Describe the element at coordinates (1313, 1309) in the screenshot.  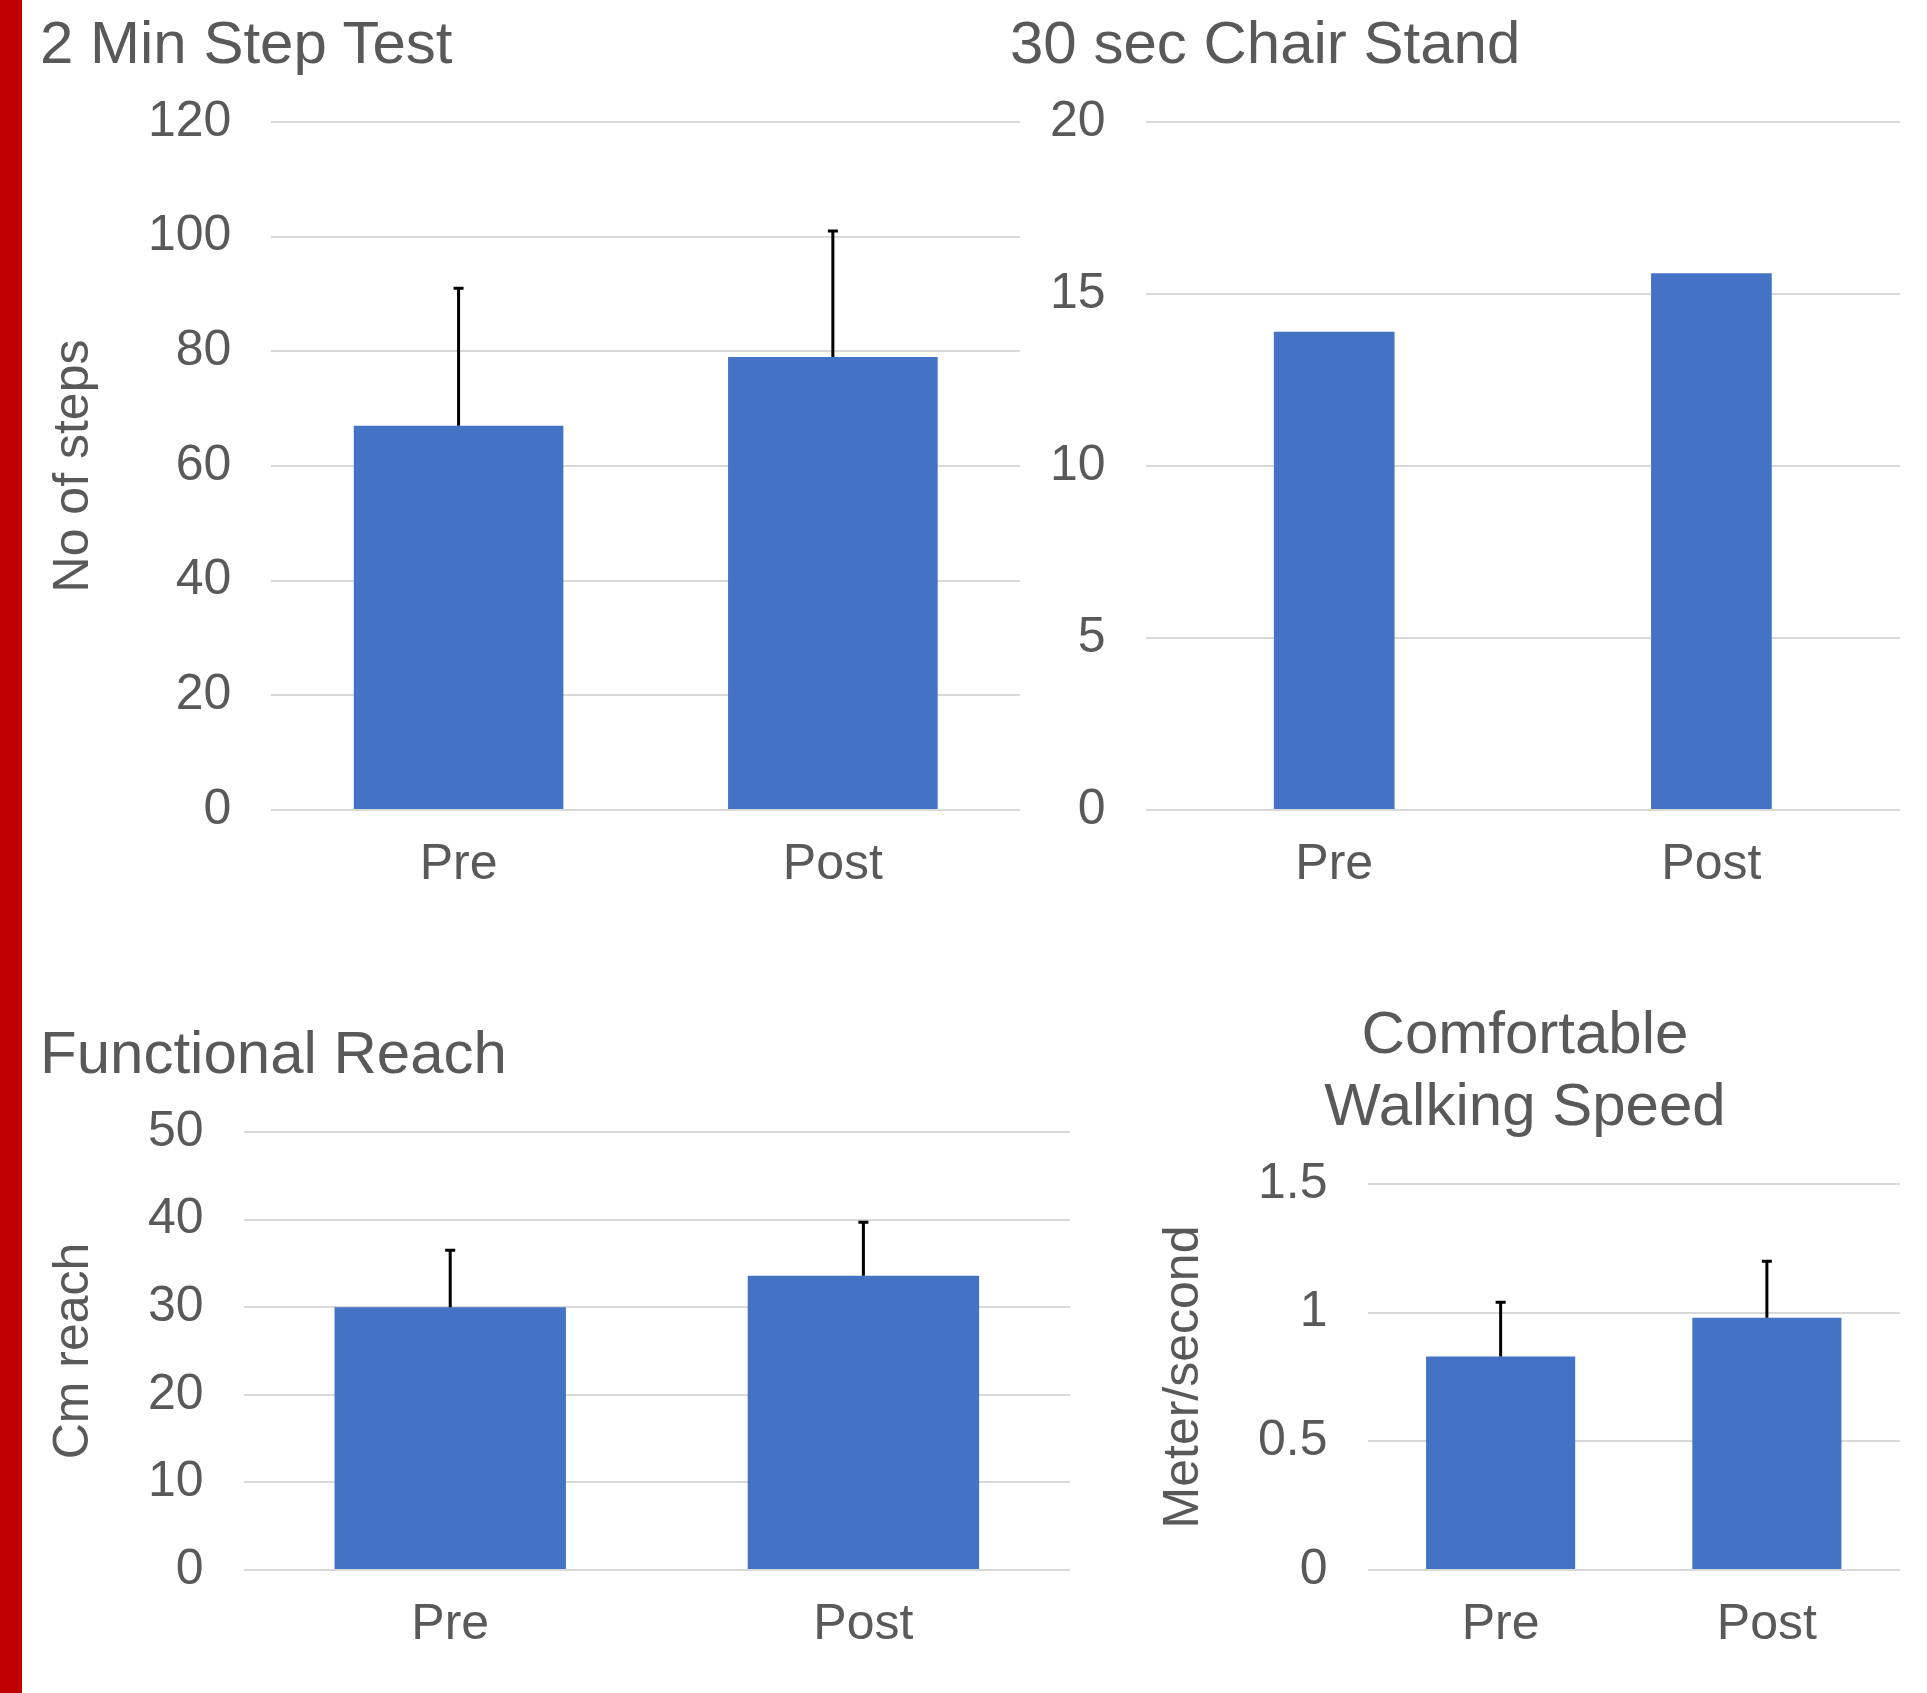
I see `y-tick-label: 1` at that location.